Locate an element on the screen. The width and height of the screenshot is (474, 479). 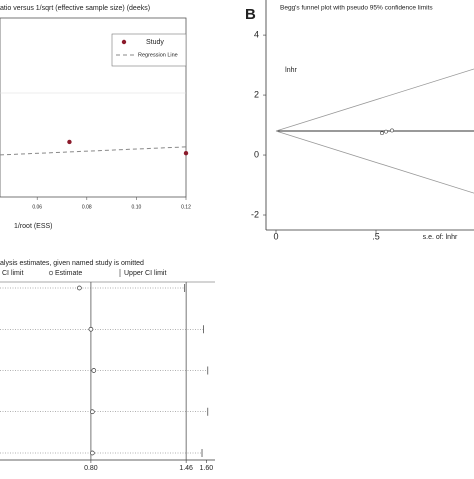
legend-label: Regression Line is located at coordinates (158, 55).